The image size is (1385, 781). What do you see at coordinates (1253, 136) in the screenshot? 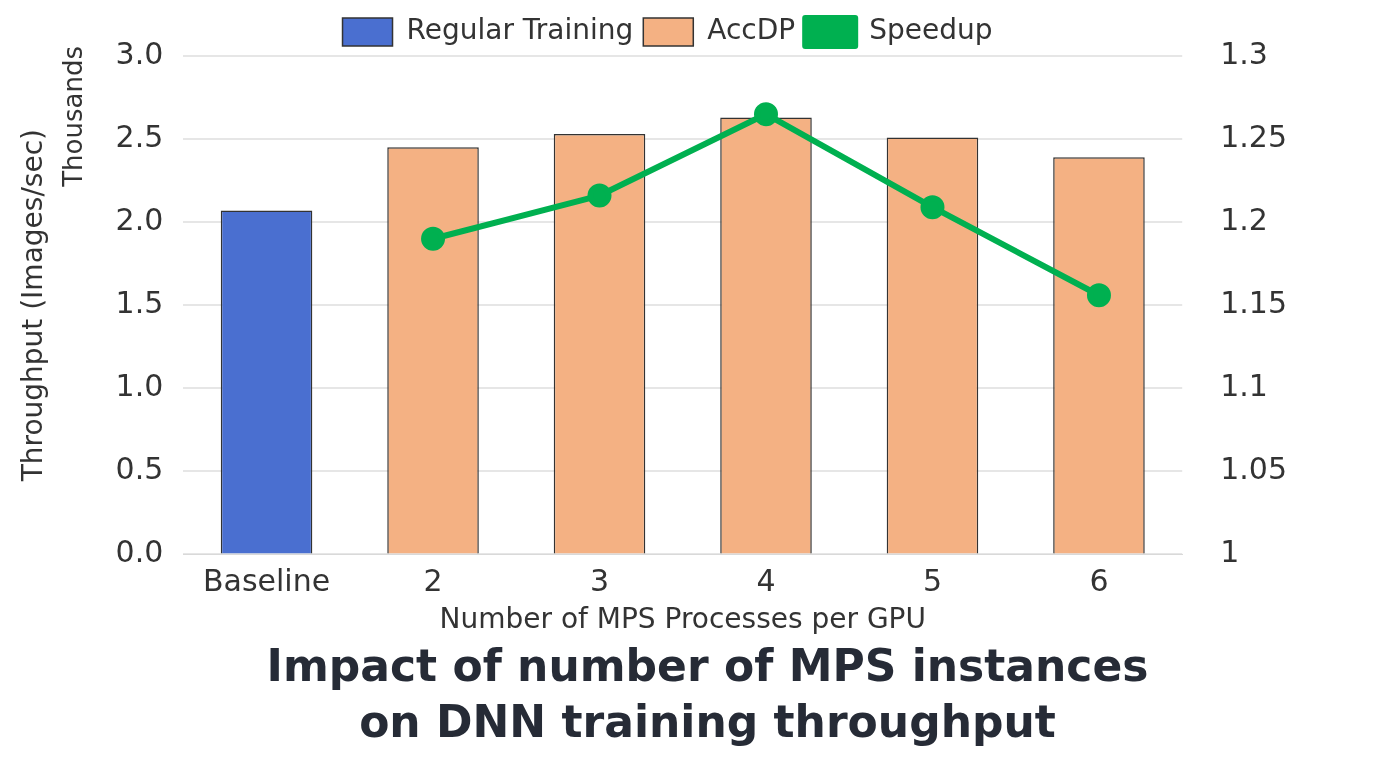
I see `y2-tick-label: 1.25` at bounding box center [1253, 136].